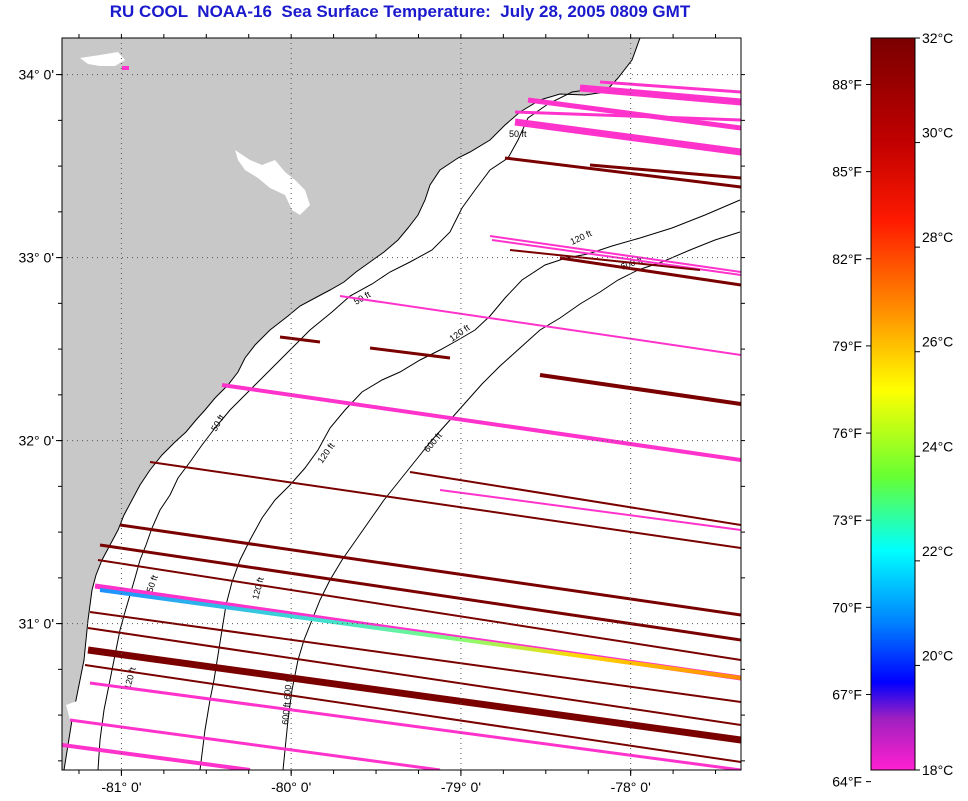 The image size is (968, 801). What do you see at coordinates (847, 172) in the screenshot?
I see `colorbar-fahrenheit-label: 85°F` at bounding box center [847, 172].